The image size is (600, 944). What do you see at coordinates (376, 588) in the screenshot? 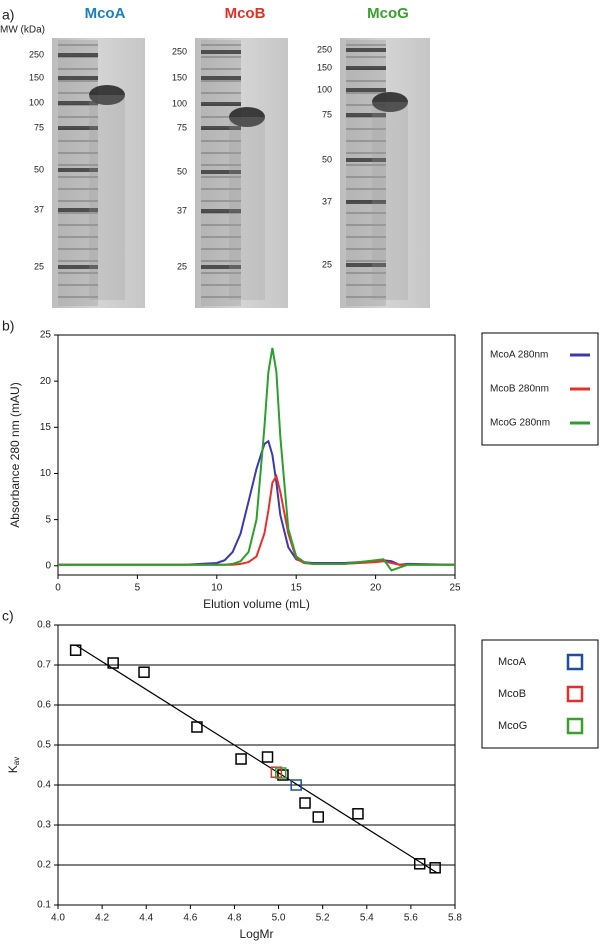
I see `x-tick-label: 20` at bounding box center [376, 588].